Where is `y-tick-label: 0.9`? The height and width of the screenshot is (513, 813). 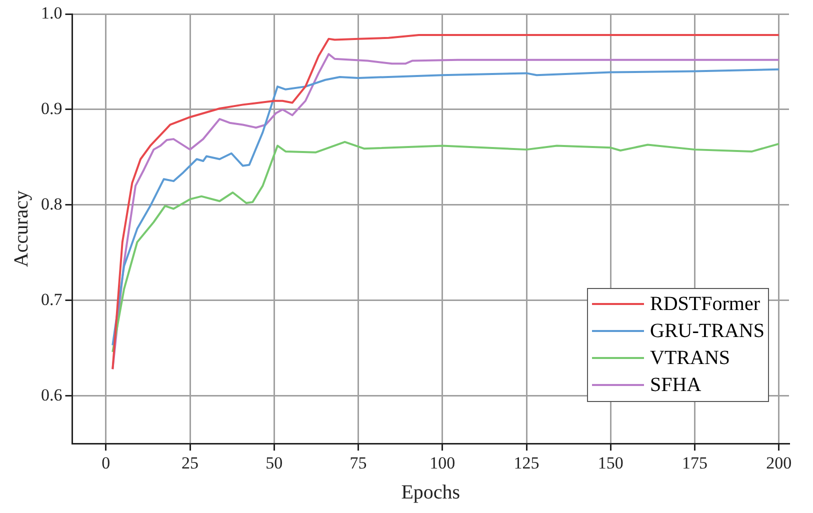
y-tick-label: 0.9 is located at coordinates (51, 108).